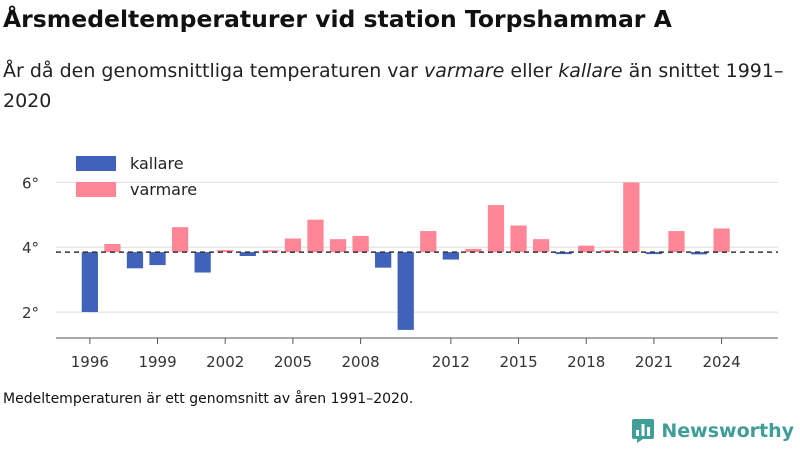 The height and width of the screenshot is (450, 800). I want to click on x-tick-label: 2012, so click(451, 362).